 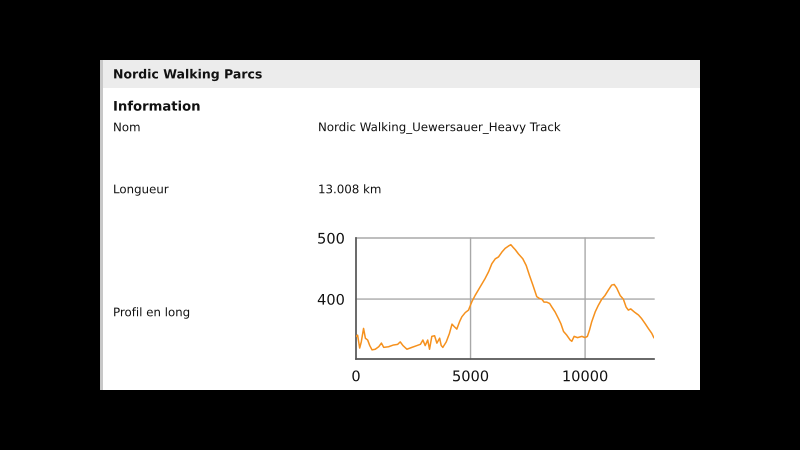 I want to click on x-tick-label: 10000, so click(x=585, y=376).